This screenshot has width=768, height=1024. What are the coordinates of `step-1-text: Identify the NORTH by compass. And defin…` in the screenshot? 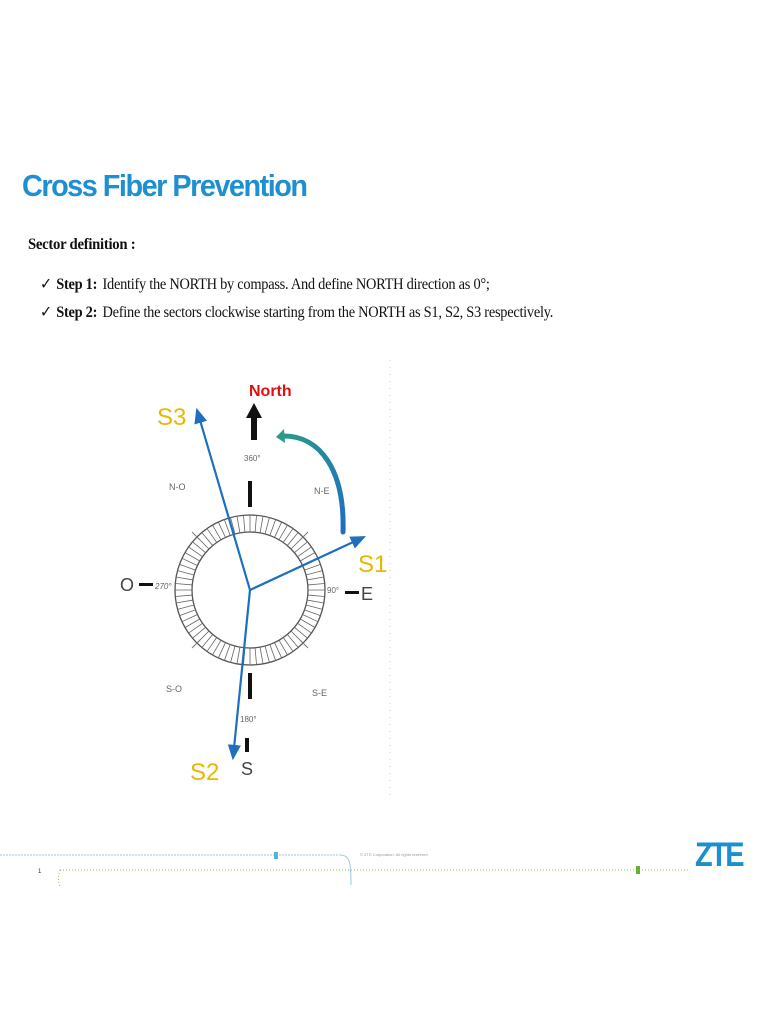 It's located at (296, 284).